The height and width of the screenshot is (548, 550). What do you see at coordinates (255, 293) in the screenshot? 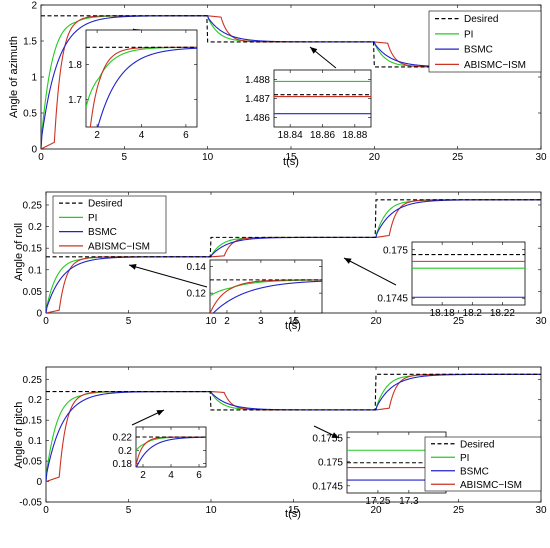
I see `inset-1: 2 3 4 0.12 0.14` at bounding box center [255, 293].